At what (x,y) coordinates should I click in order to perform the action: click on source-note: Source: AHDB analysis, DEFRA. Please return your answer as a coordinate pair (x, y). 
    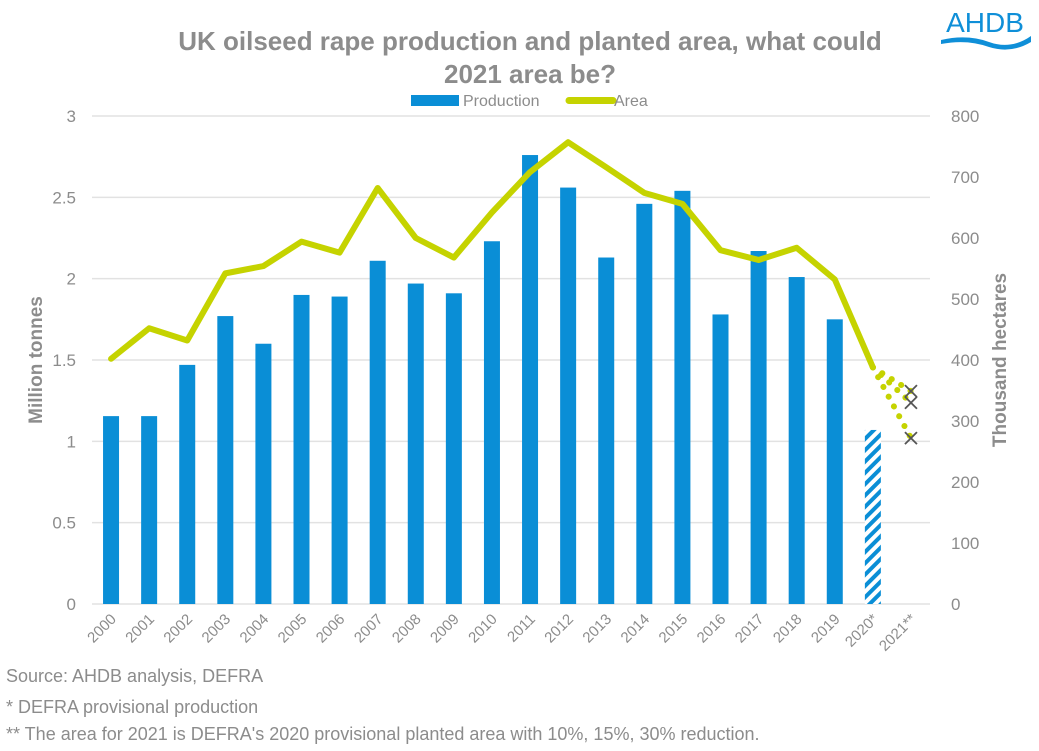
    Looking at the image, I should click on (135, 676).